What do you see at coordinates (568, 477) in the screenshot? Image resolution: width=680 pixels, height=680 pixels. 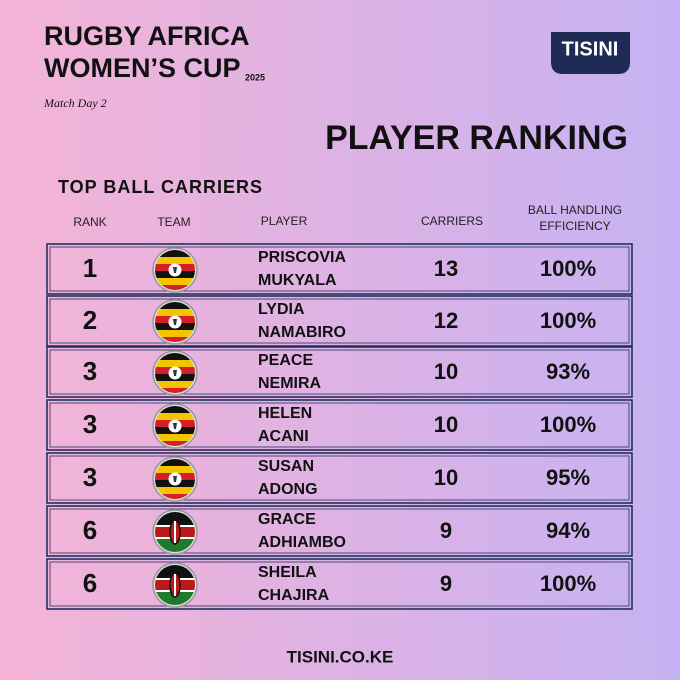 I see `efficiency: 95%` at bounding box center [568, 477].